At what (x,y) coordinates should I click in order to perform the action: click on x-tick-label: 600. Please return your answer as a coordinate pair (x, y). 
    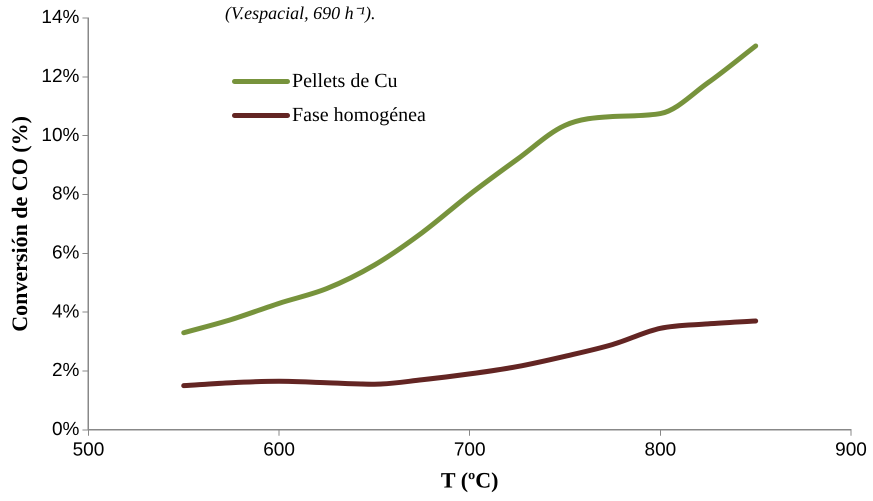
    Looking at the image, I should click on (279, 449).